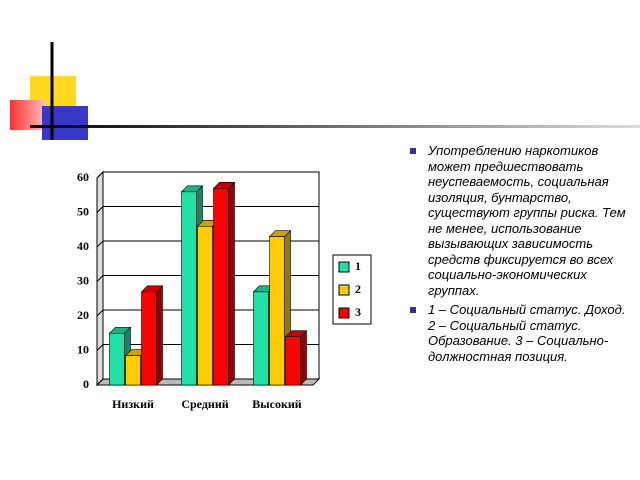  What do you see at coordinates (83, 246) in the screenshot?
I see `y-tick-label: 40` at bounding box center [83, 246].